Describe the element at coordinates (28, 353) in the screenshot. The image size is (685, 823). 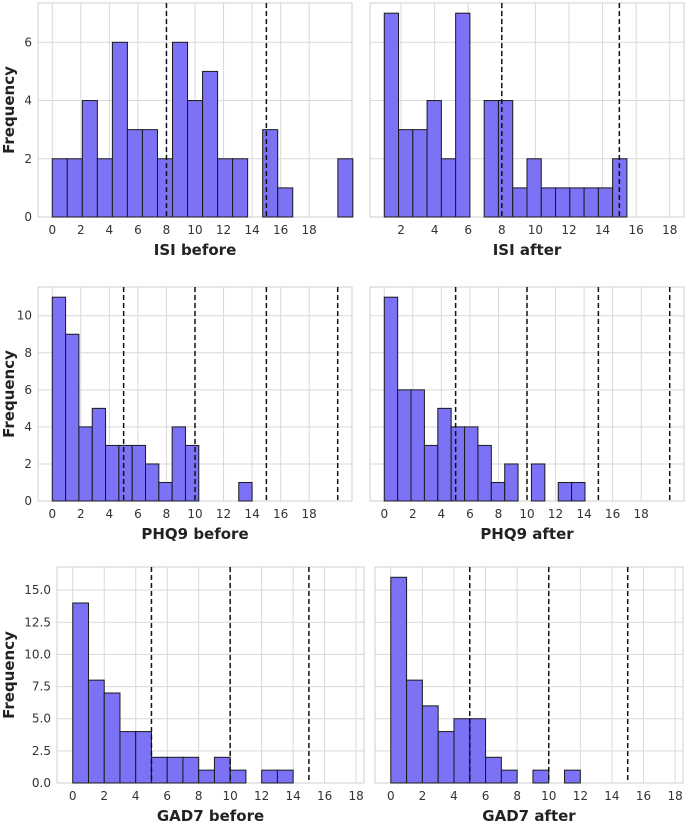
I see `y-tick-label: 8` at that location.